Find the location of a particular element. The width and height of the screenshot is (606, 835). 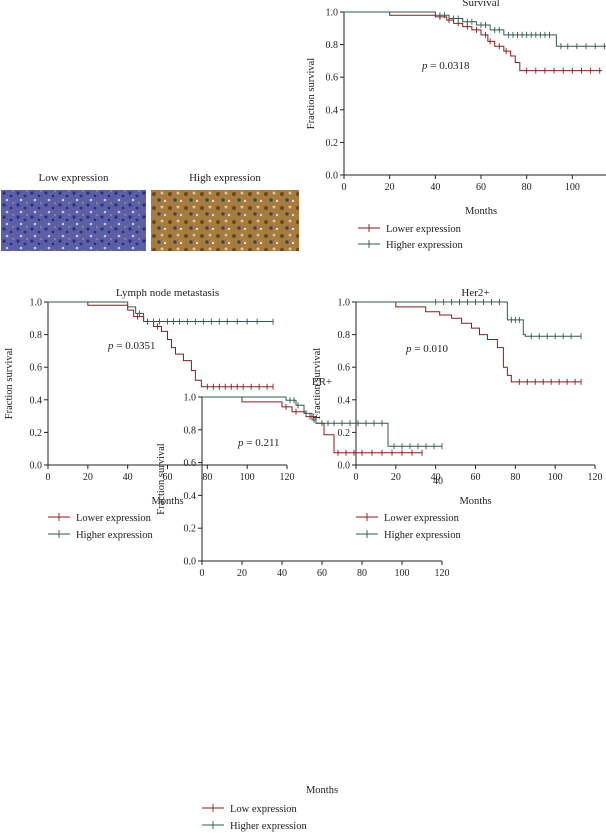

p-value: = 0.0318 is located at coordinates (449, 66).